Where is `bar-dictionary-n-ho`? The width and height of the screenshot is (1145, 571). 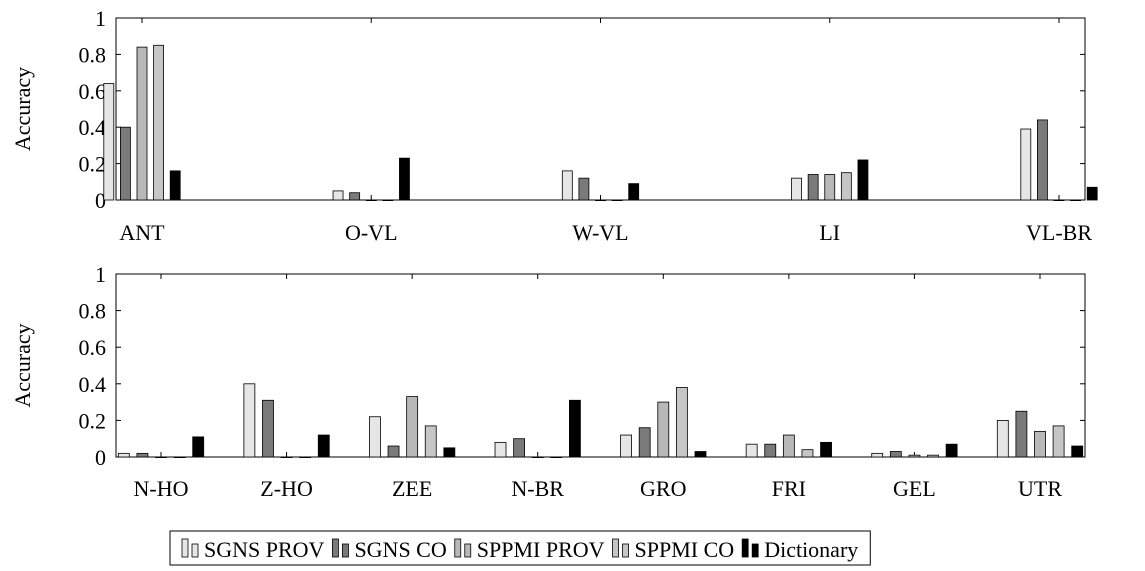
bar-dictionary-n-ho is located at coordinates (198, 447).